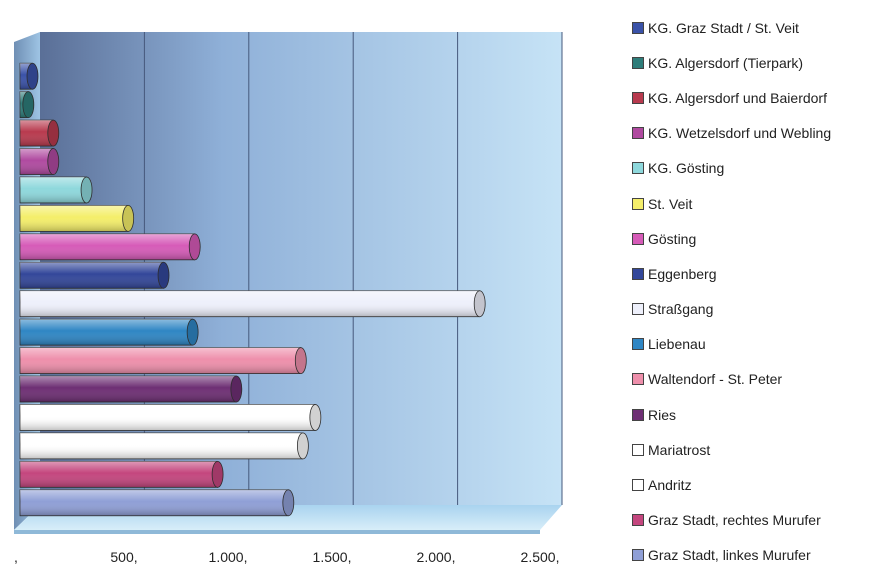 The image size is (881, 575). I want to click on x-tick-label: ,, so click(16, 557).